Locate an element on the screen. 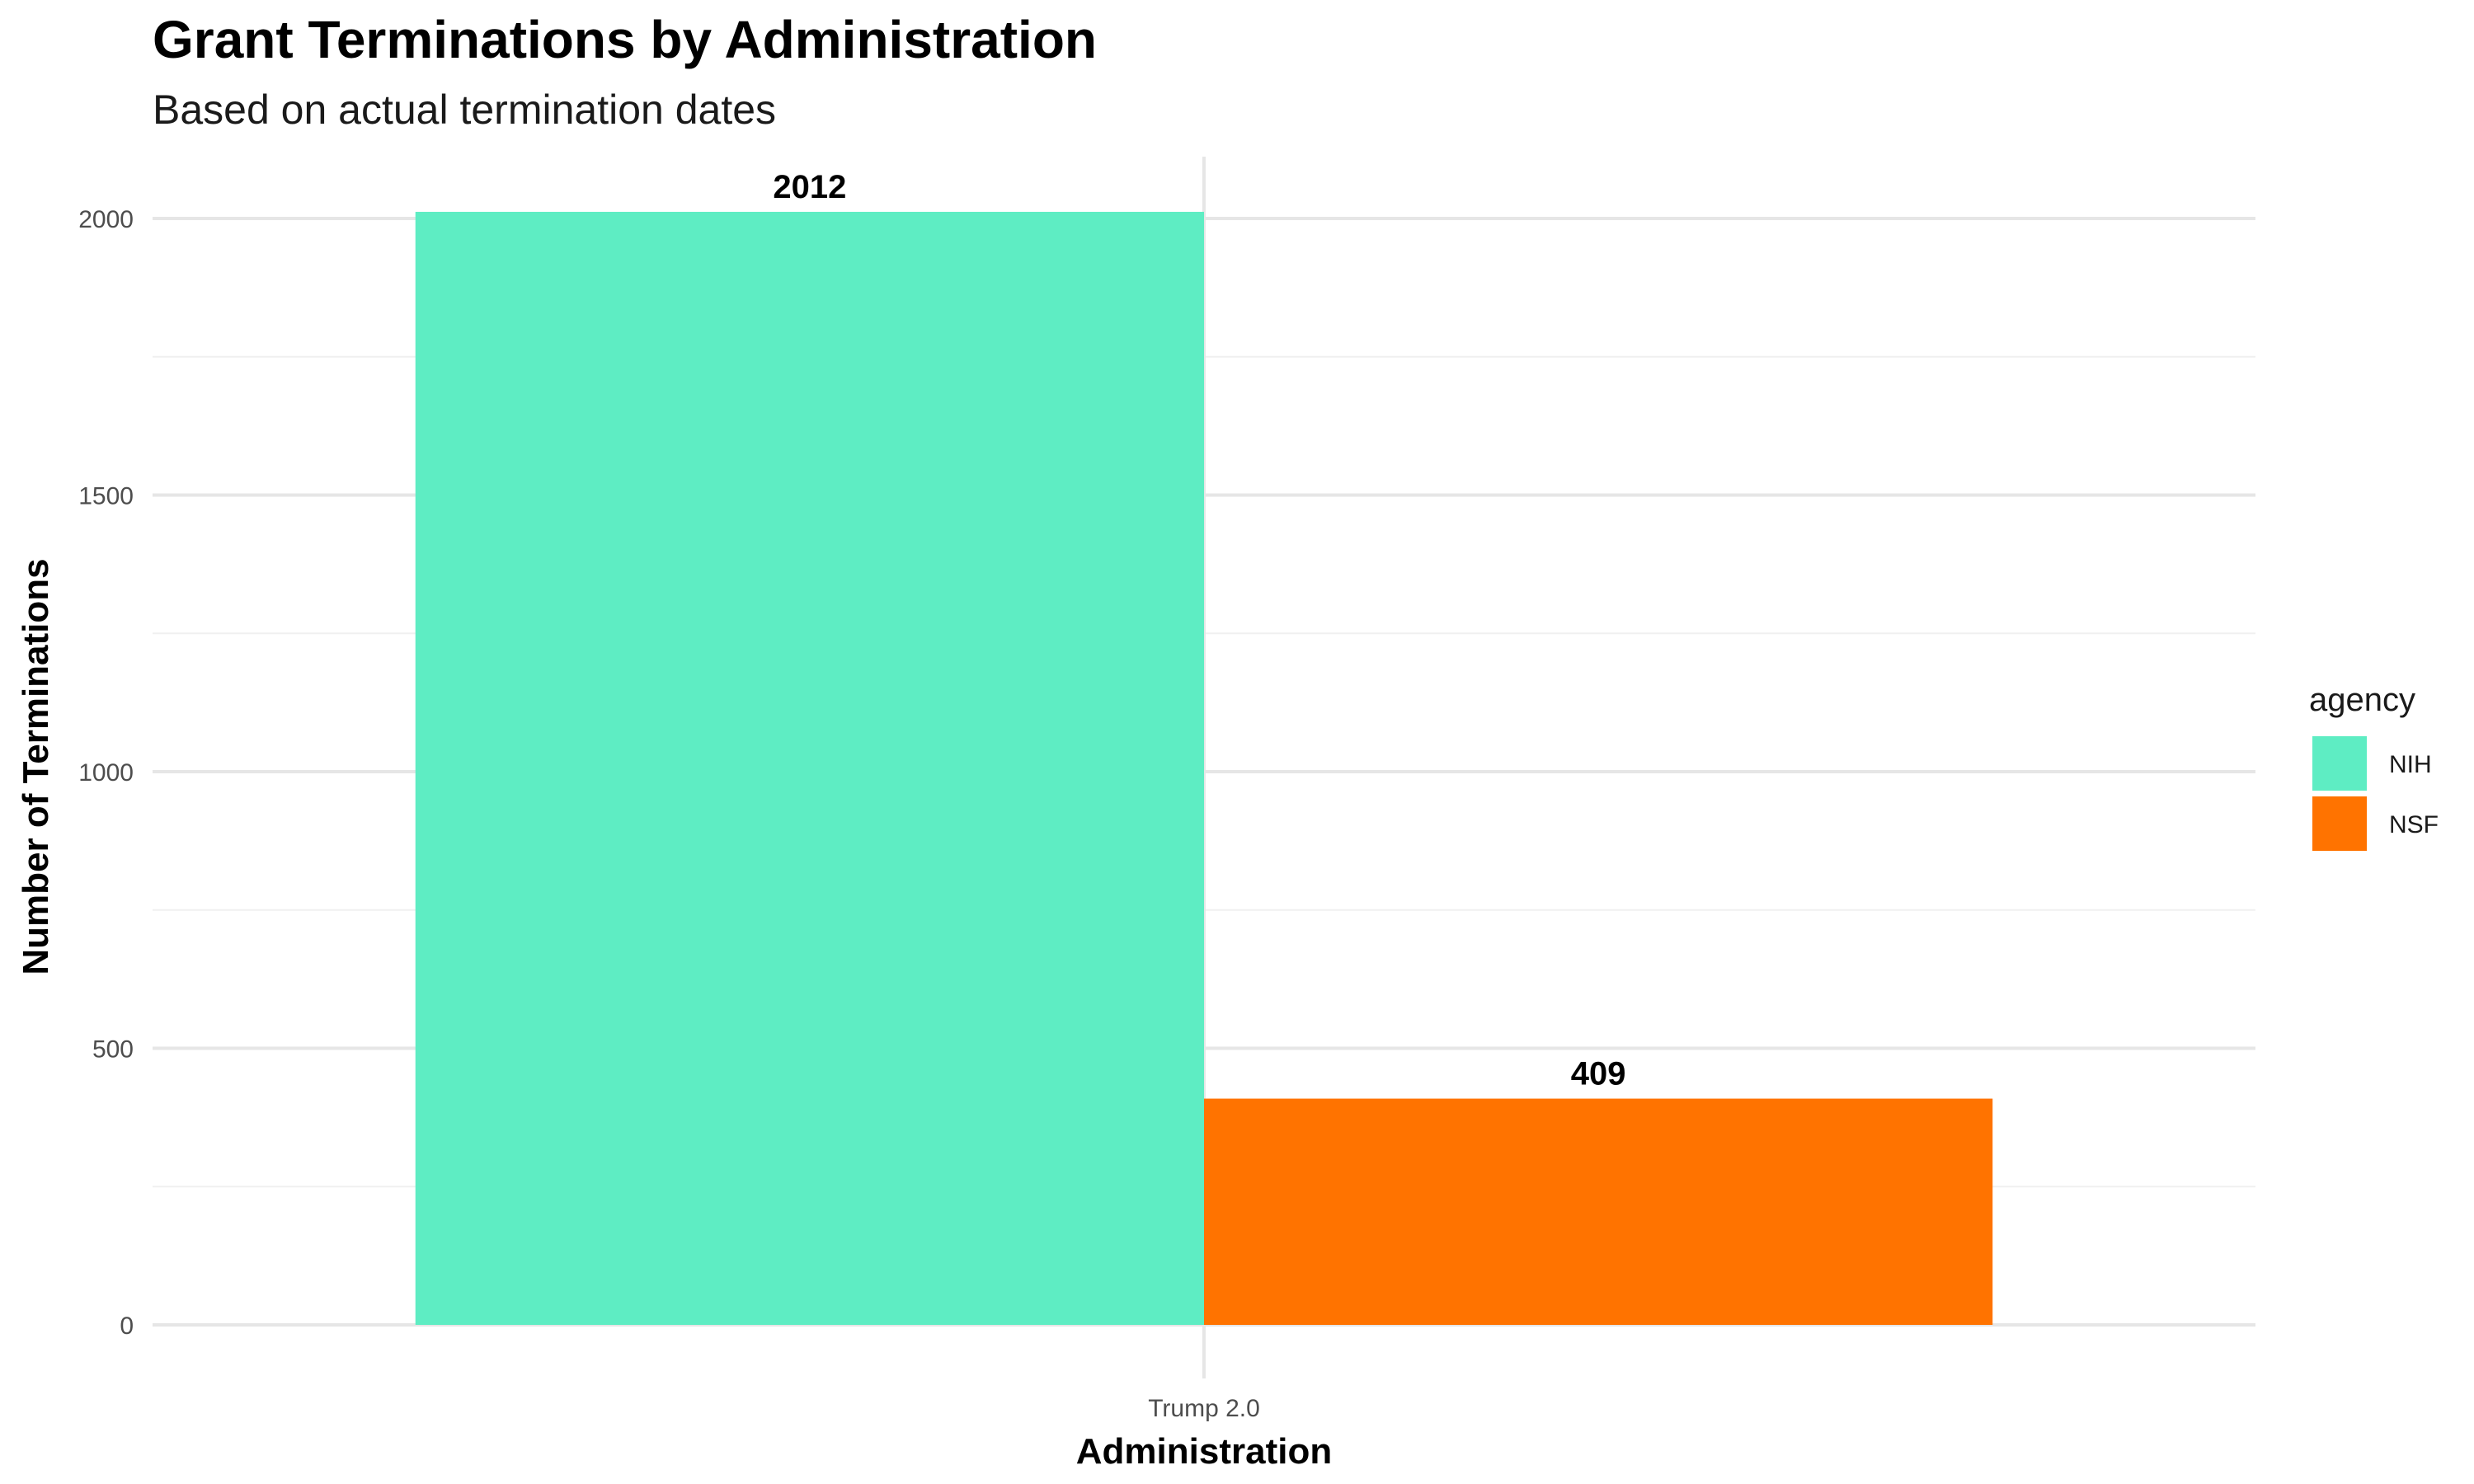  legend-title: agency is located at coordinates (2362, 700).